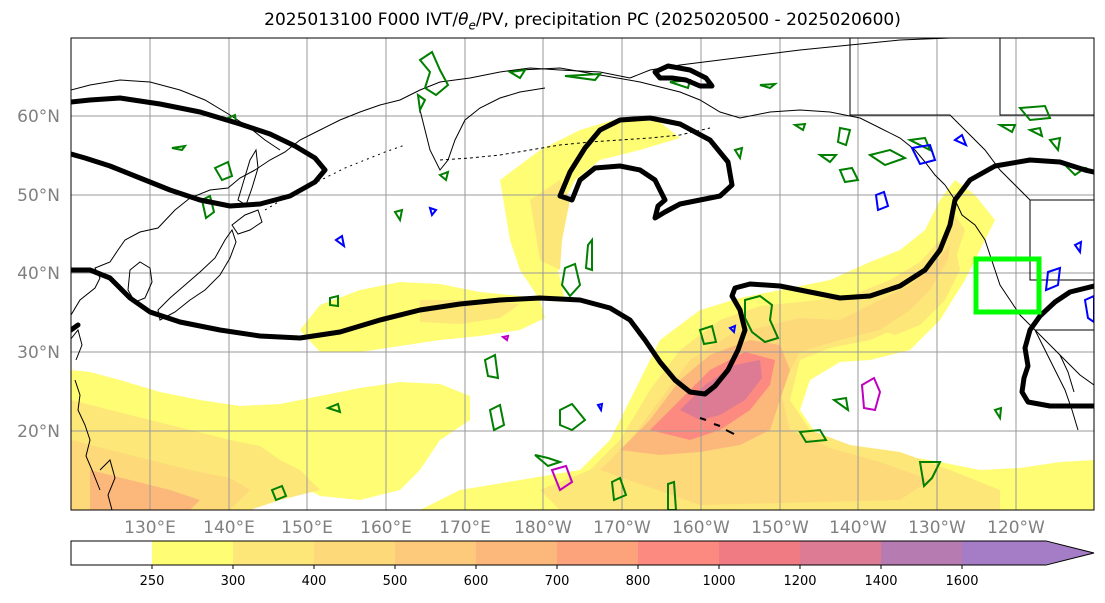  I want to click on lon-label: 180°W, so click(543, 528).